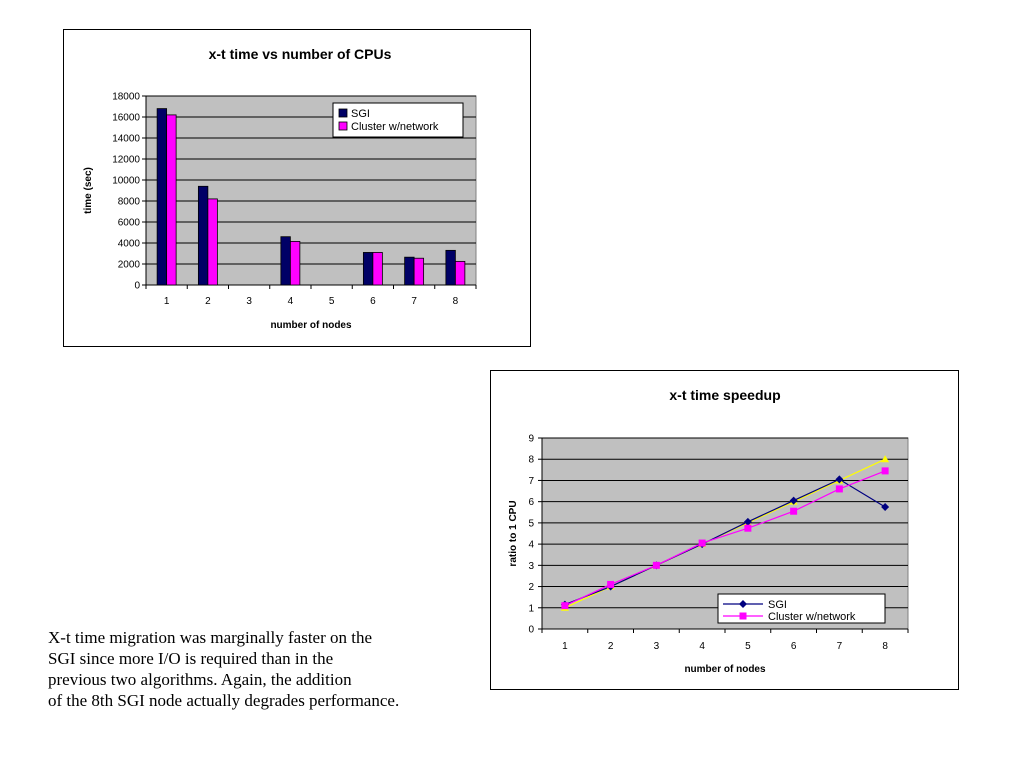 This screenshot has height=768, width=1024. I want to click on y-tick-label: 9, so click(531, 439).